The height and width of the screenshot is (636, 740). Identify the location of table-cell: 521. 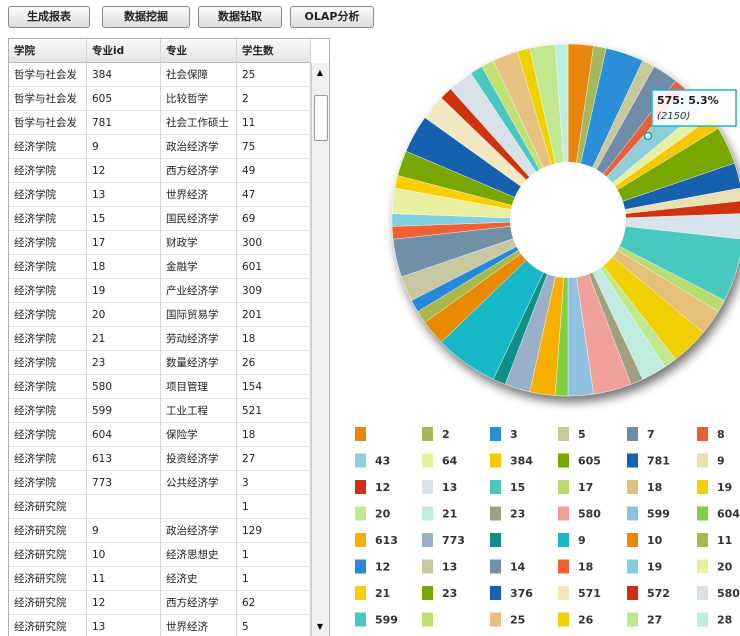
(274, 411).